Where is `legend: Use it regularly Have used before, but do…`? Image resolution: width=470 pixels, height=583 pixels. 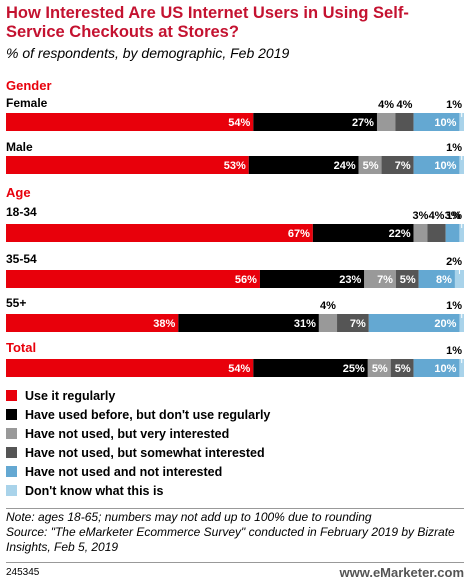 legend: Use it regularly Have used before, but do… is located at coordinates (138, 443).